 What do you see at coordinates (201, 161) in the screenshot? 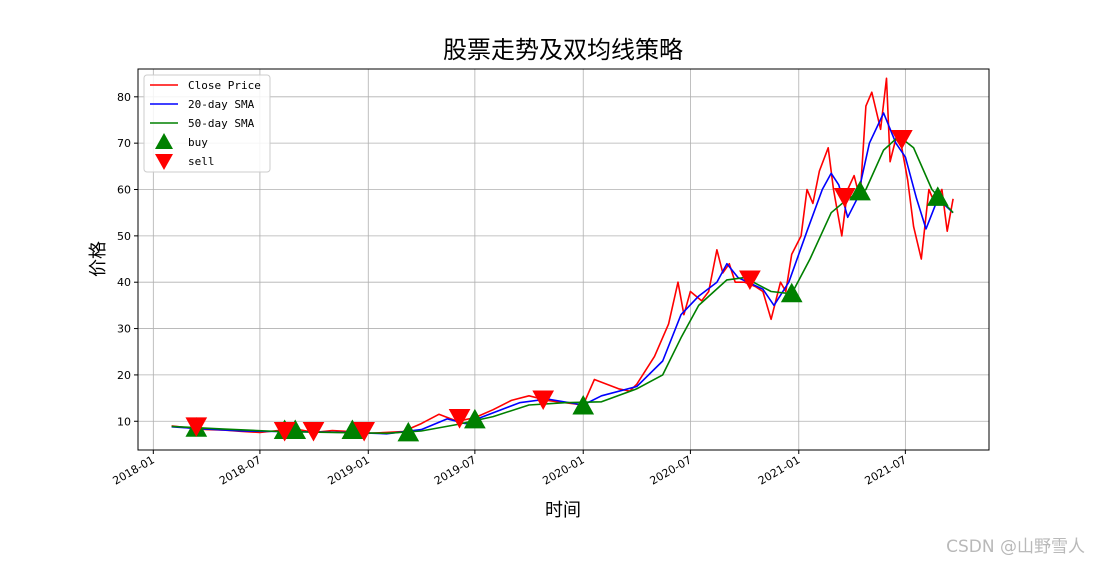
I see `legend-label: sell` at bounding box center [201, 161].